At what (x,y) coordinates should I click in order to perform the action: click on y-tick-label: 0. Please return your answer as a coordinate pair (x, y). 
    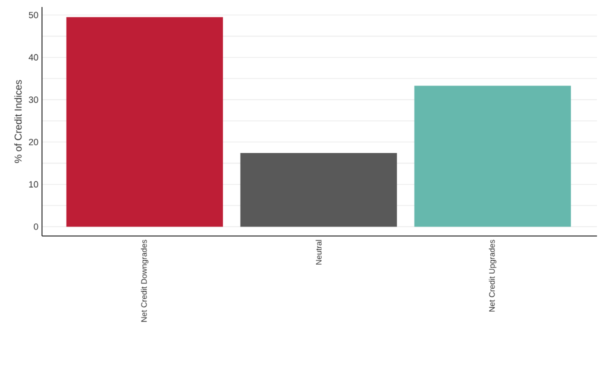
    Looking at the image, I should click on (36, 227).